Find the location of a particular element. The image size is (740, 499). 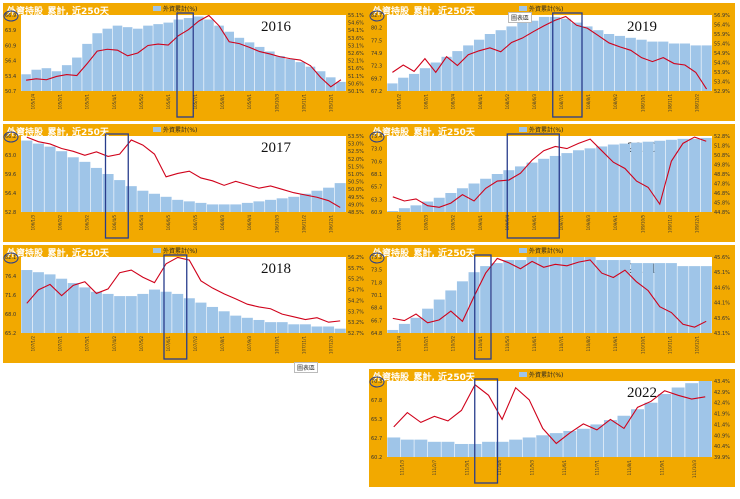

y-left-tick: 59.6 is located at coordinates (10, 175).